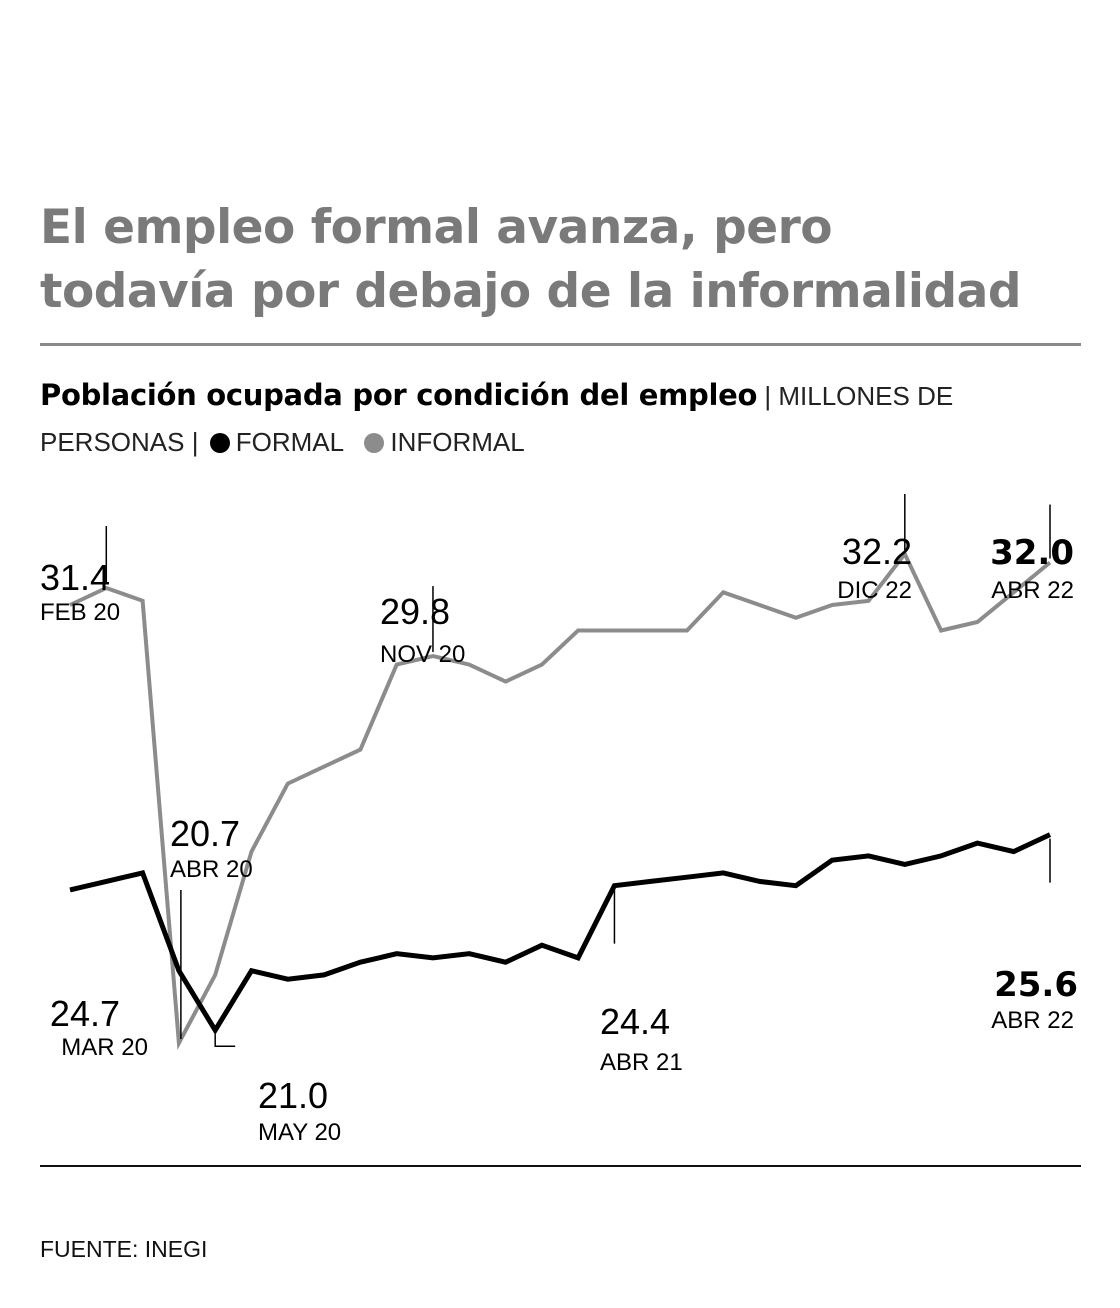 The width and height of the screenshot is (1120, 1308). What do you see at coordinates (422, 654) in the screenshot?
I see `annotation-label-informal-nov-20: NOV 20` at bounding box center [422, 654].